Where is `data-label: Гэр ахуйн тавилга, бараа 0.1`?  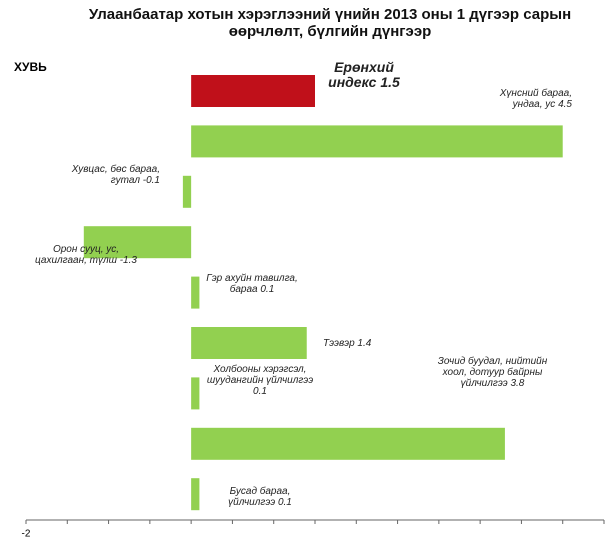 data-label: Гэр ахуйн тавилга, бараа 0.1 is located at coordinates (252, 284).